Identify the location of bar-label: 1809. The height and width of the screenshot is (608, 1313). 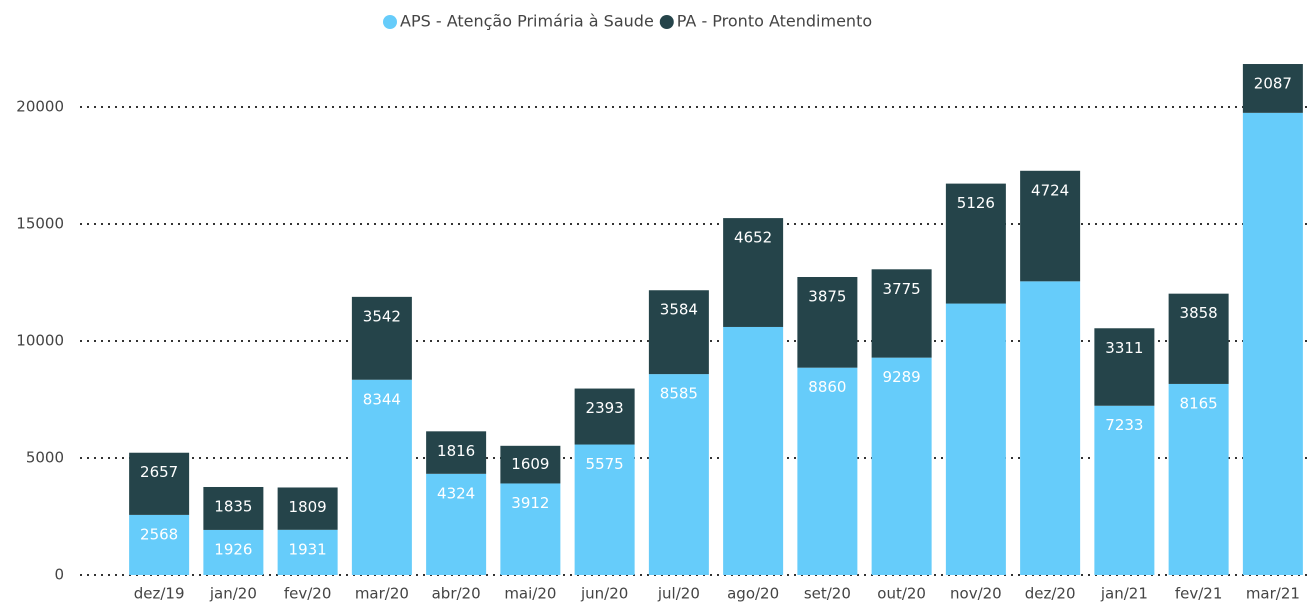
(308, 507).